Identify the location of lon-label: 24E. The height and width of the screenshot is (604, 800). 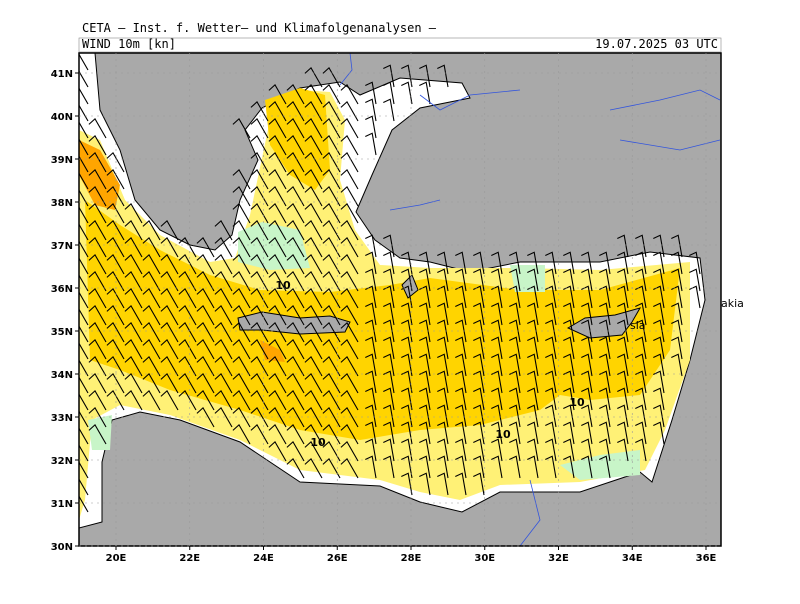
(263, 558).